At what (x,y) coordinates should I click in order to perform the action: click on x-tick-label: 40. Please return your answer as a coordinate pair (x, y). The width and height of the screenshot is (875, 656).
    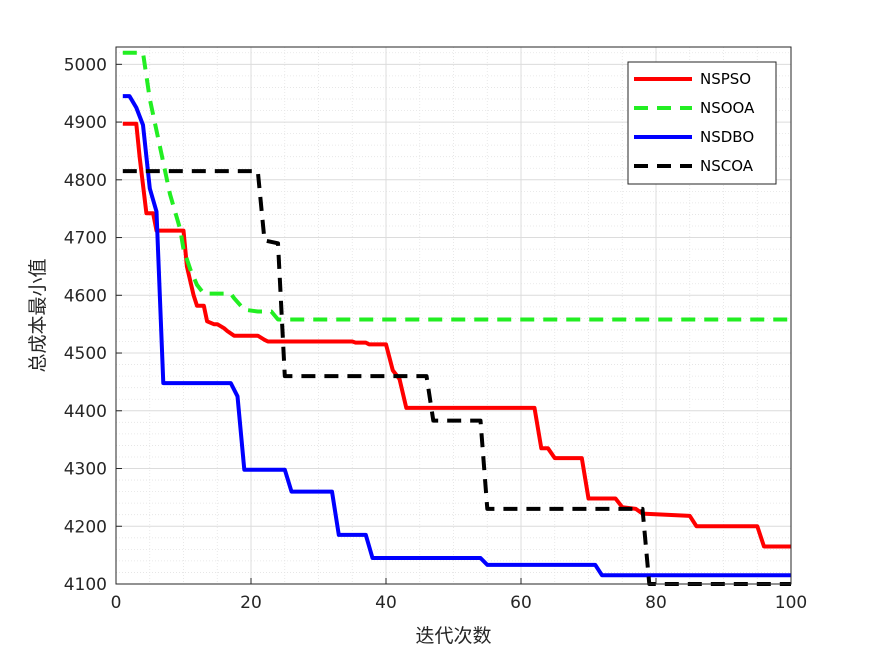
    Looking at the image, I should click on (386, 603).